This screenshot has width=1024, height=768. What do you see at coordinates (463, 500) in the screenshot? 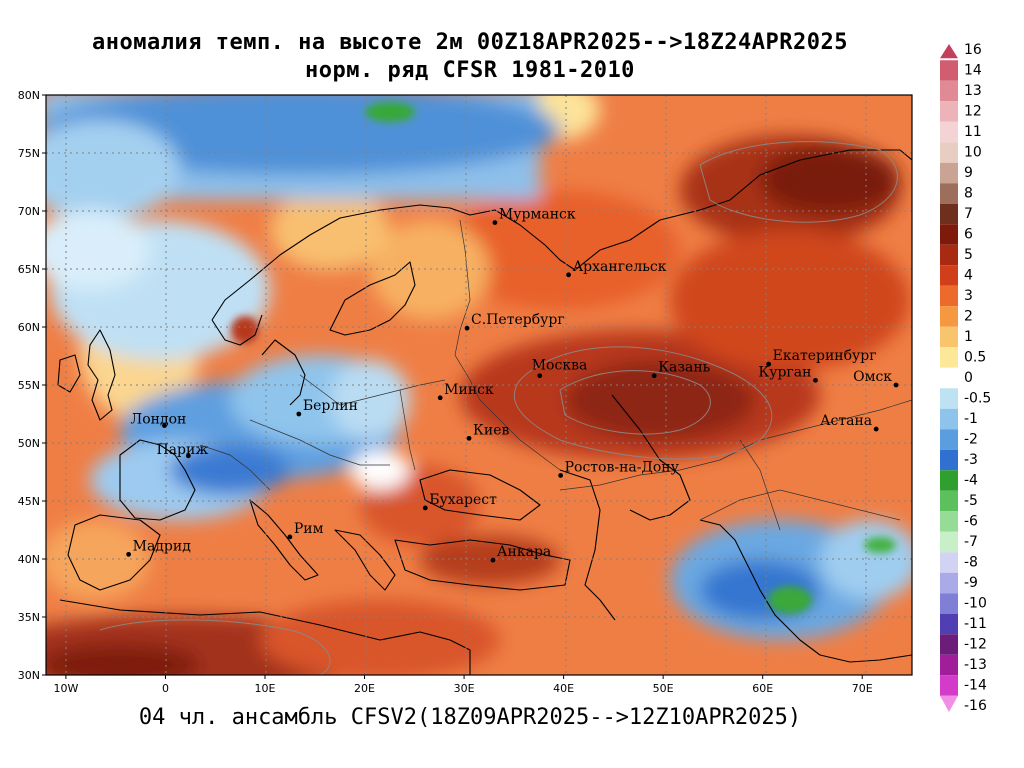
I see `city-label: Бухарест` at bounding box center [463, 500].